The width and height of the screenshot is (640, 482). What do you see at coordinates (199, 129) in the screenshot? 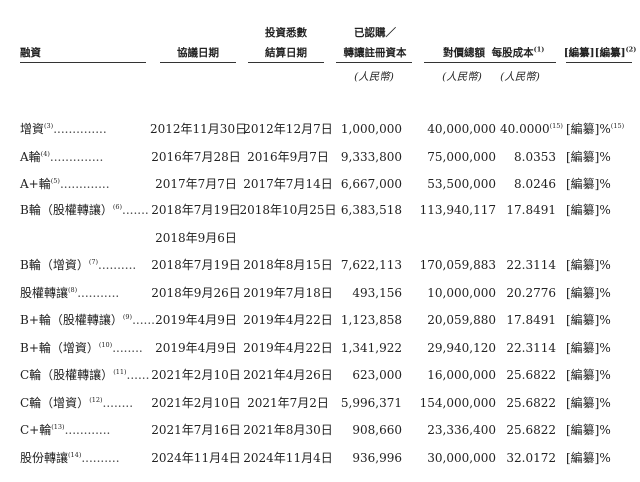
I see `row-agreement-date: 2012年11月30日` at bounding box center [199, 129].